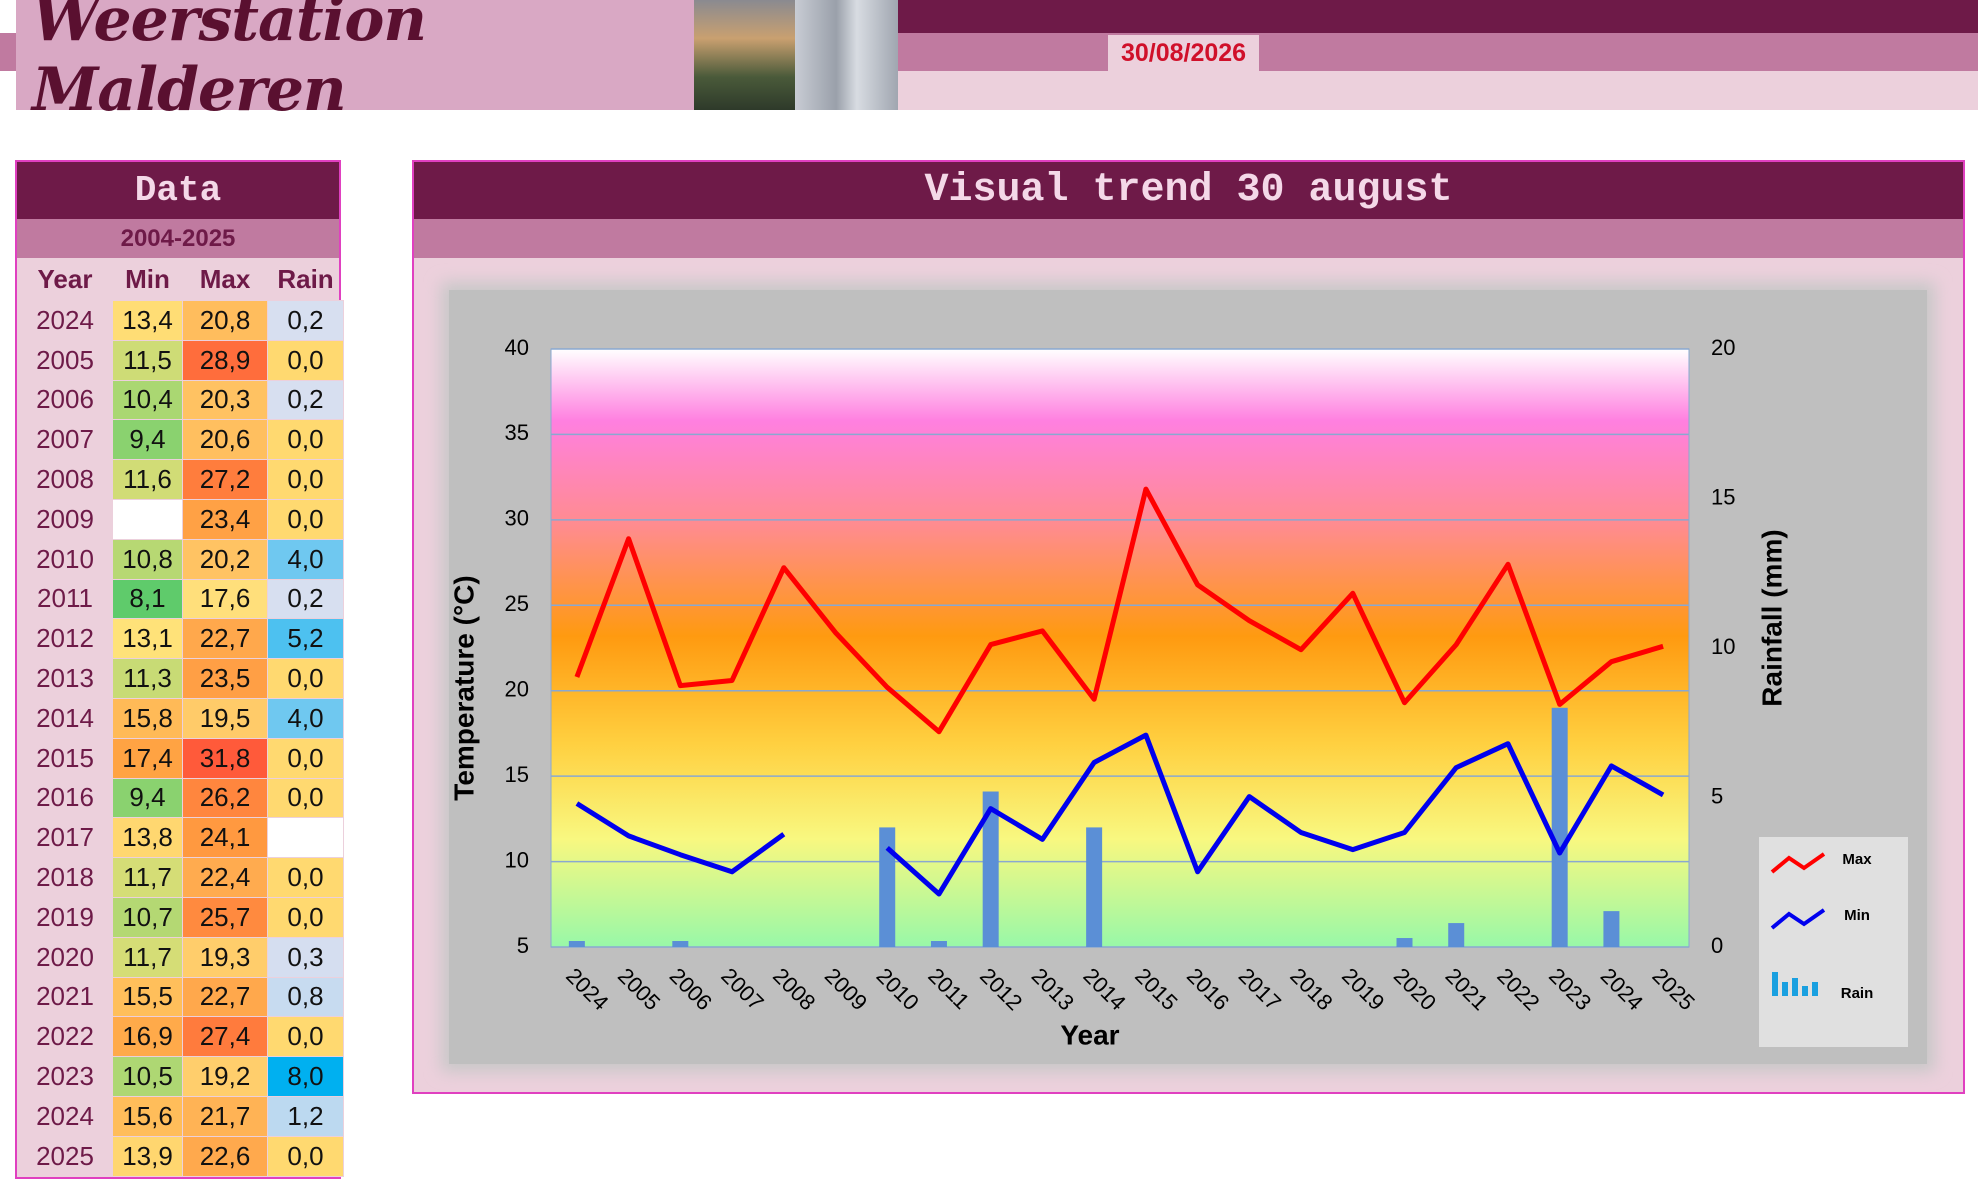  What do you see at coordinates (147, 1037) in the screenshot?
I see `value-cell: 16,9` at bounding box center [147, 1037].